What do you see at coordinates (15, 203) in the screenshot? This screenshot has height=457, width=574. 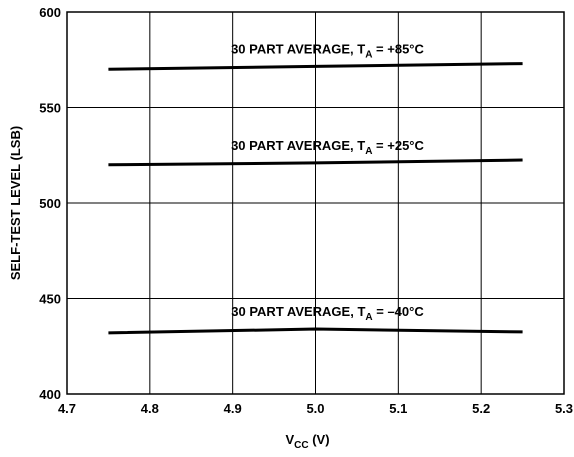 I see `y-axis-label: SELF-TEST LEVEL (LSB)` at bounding box center [15, 203].